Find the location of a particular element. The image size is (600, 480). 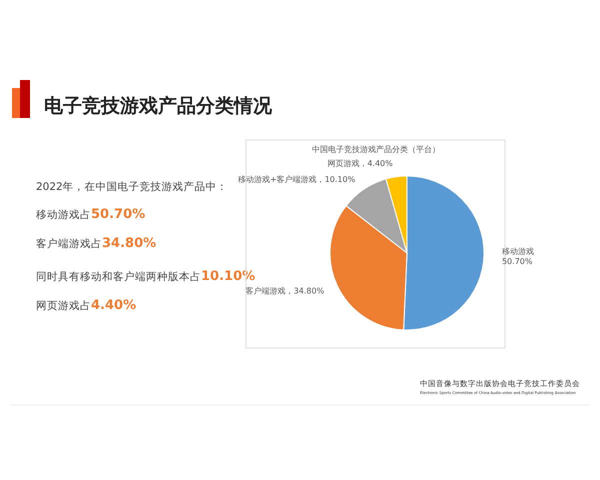

text: 移动游戏占50.70% is located at coordinates (91, 214).